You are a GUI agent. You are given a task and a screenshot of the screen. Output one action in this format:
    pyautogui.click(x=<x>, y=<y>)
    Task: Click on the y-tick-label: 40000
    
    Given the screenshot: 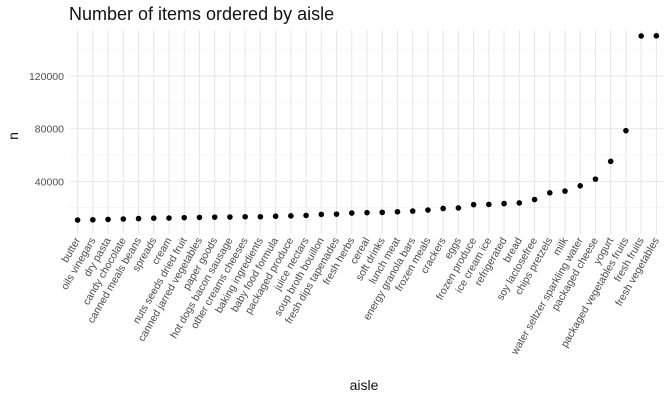 What is the action you would take?
    pyautogui.click(x=49, y=182)
    